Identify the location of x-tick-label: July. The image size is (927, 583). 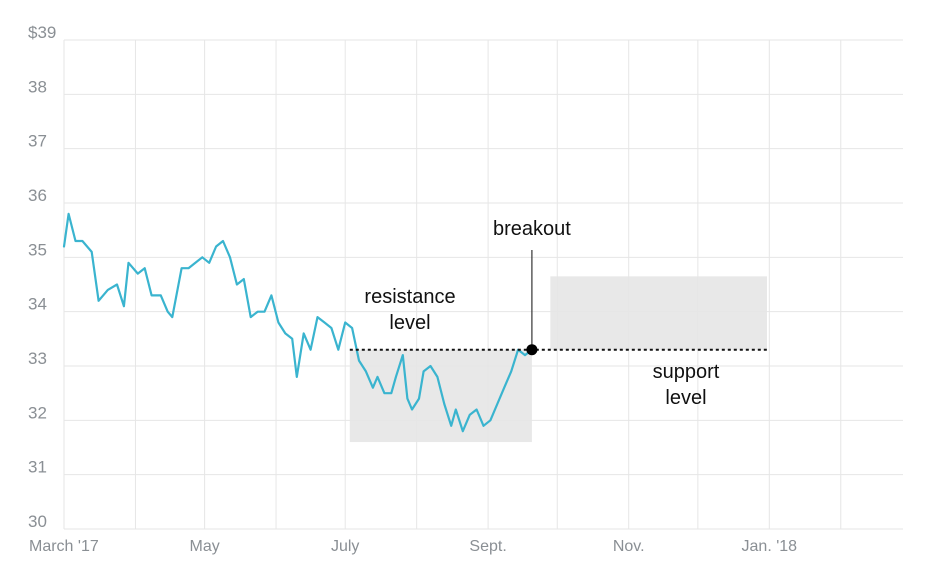
(345, 546).